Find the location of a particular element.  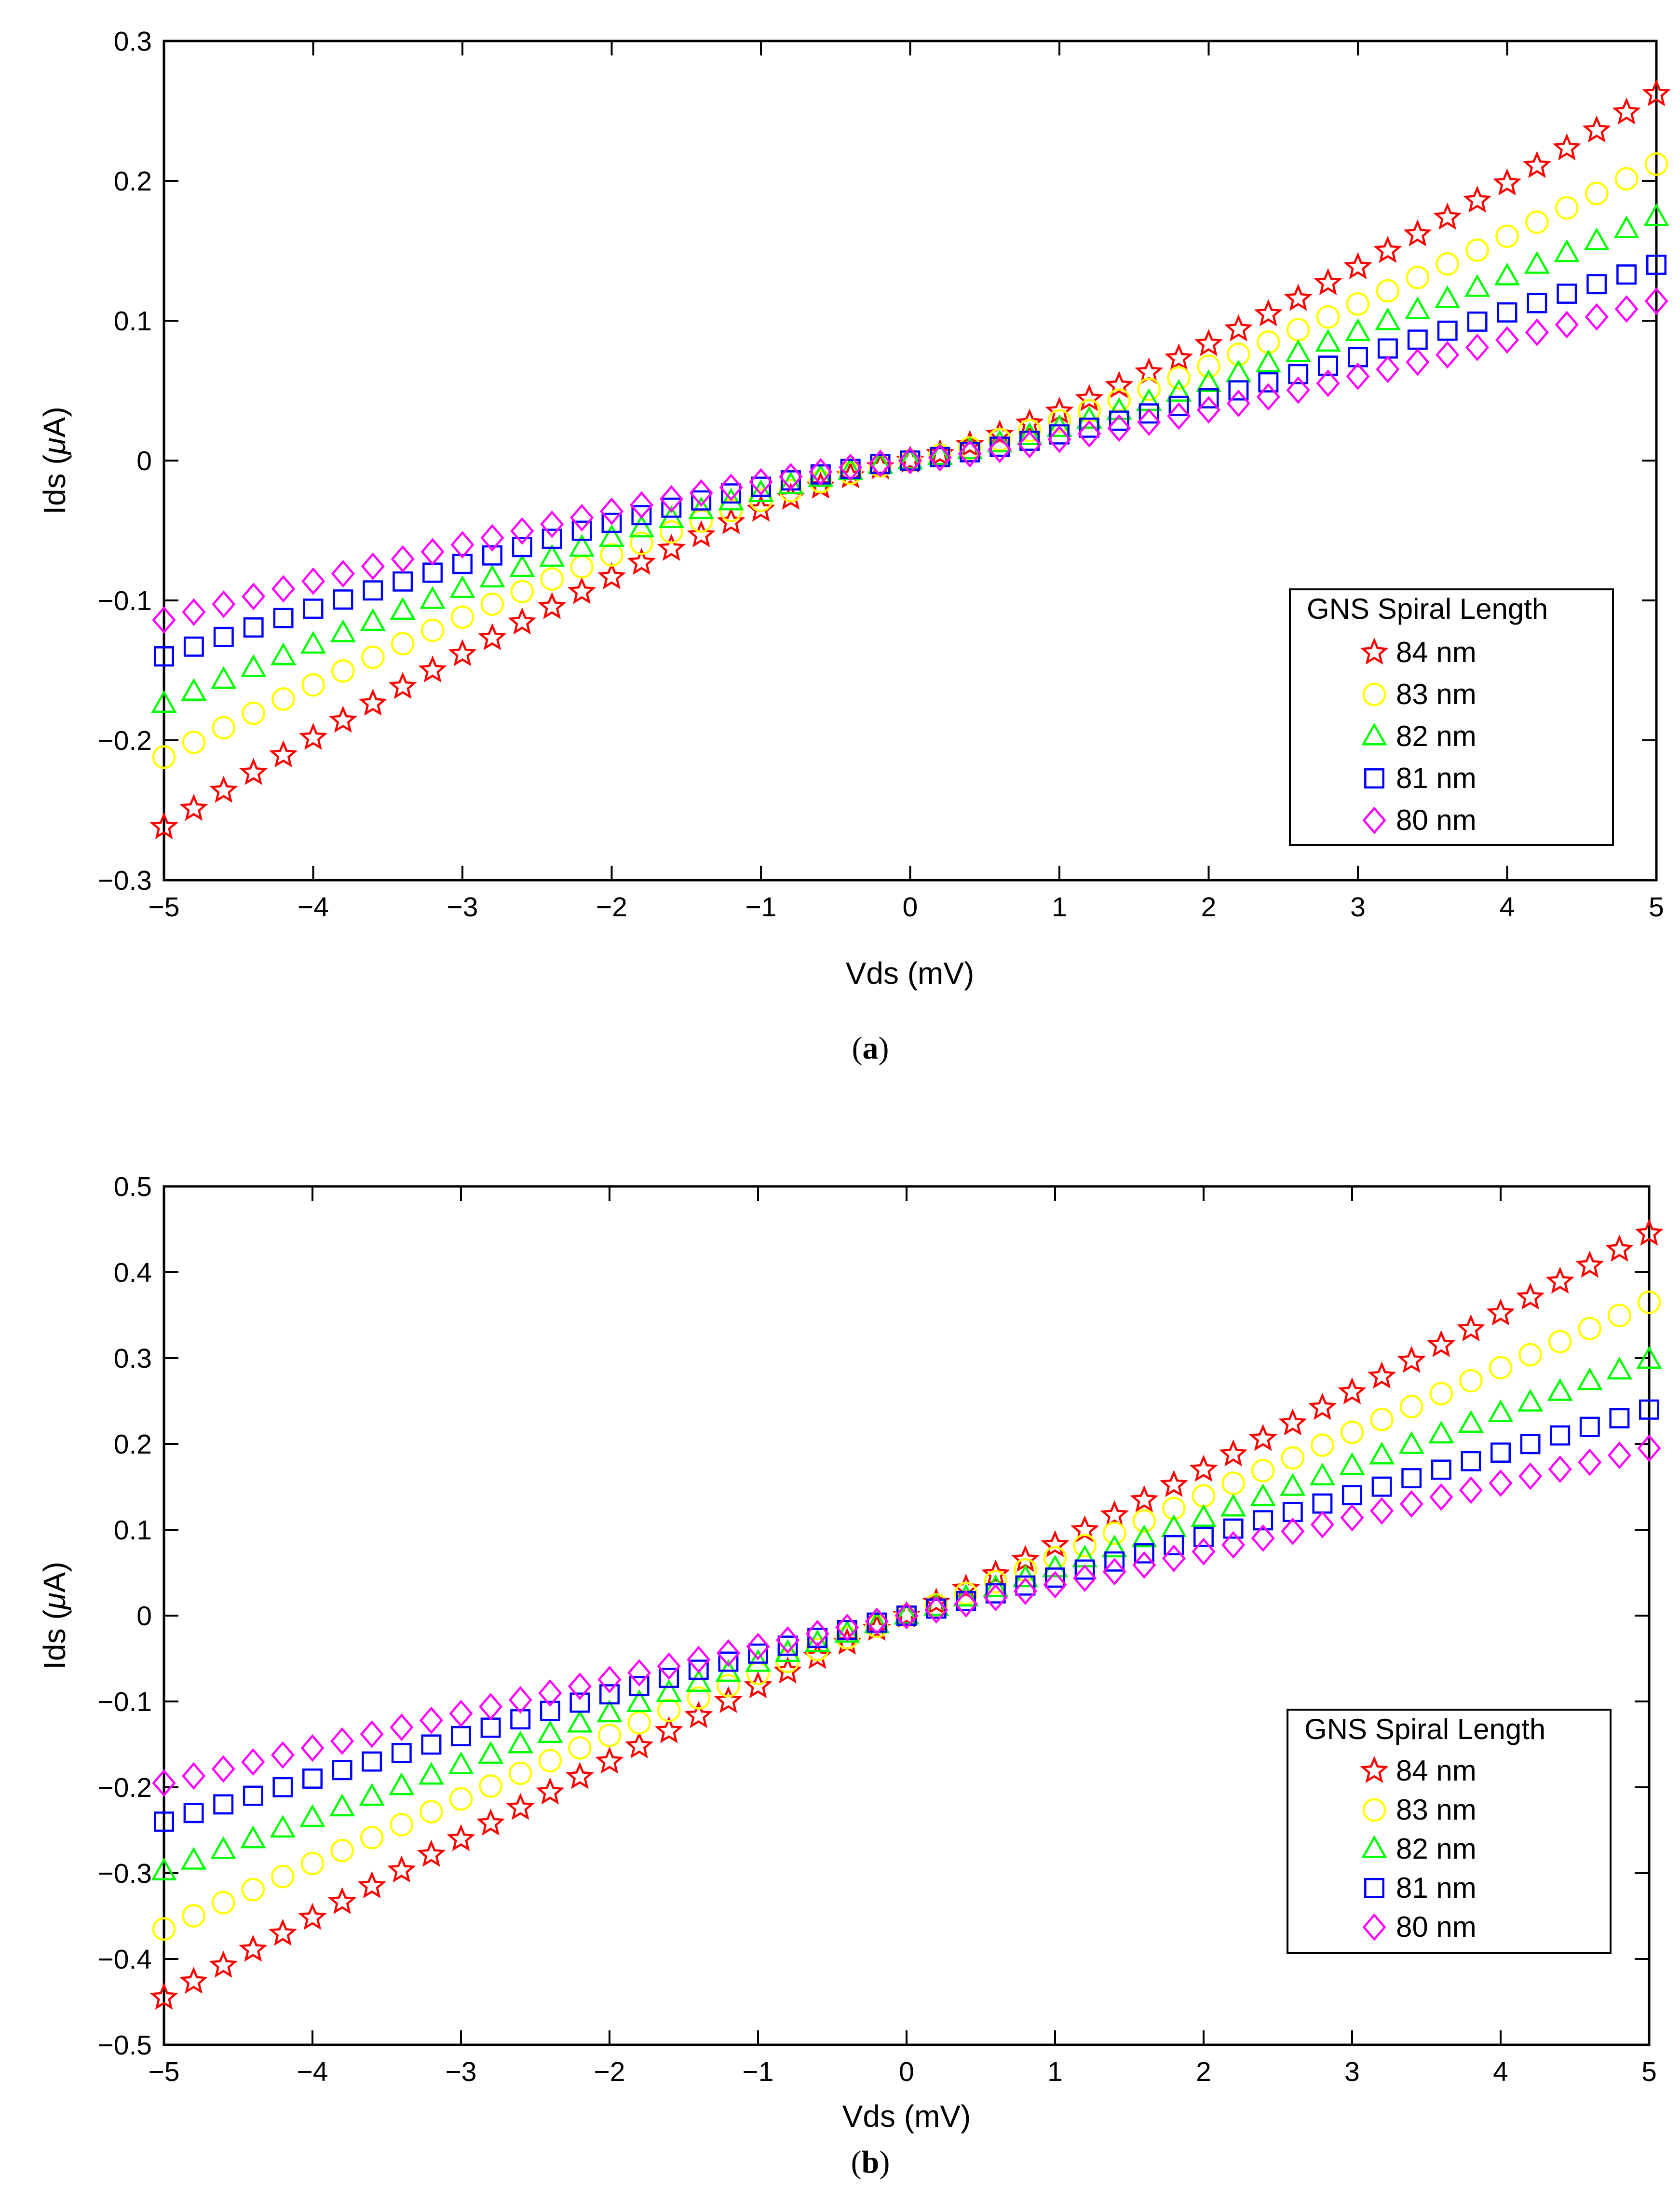

panel-a-y-label-prefix: Ids ( is located at coordinates (55, 484).